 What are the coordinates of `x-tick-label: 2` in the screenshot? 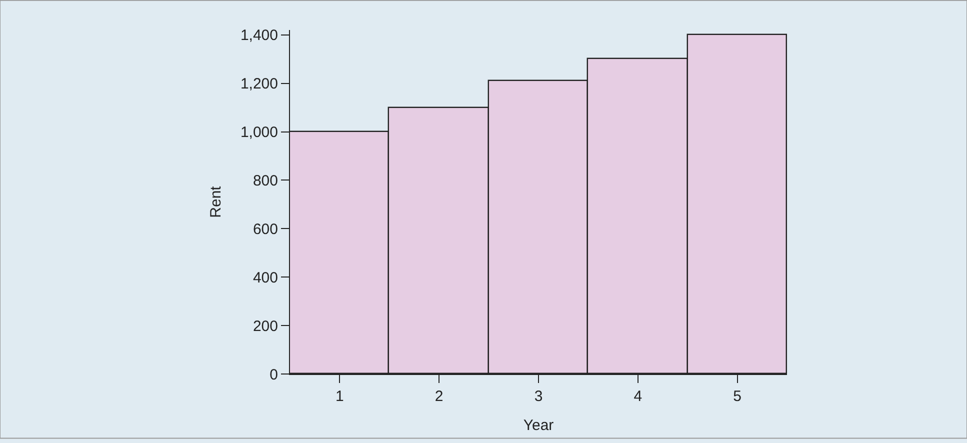 It's located at (439, 396).